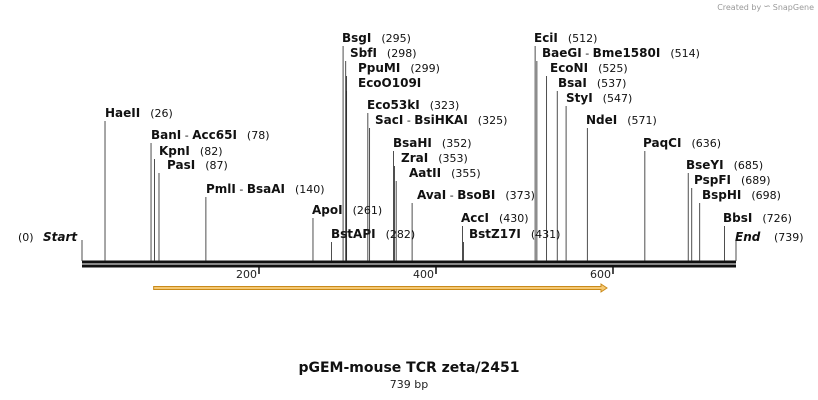 Image resolution: width=818 pixels, height=400 pixels. Describe the element at coordinates (310, 189) in the screenshot. I see `site-position: (140)` at that location.